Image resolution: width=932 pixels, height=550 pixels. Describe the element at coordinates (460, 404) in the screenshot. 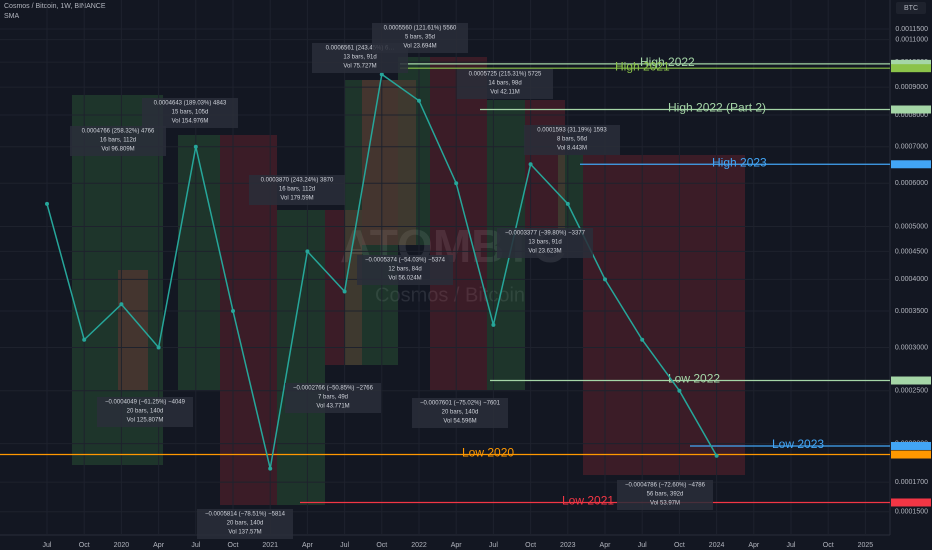

I see `annotation-text: −0.0007601 (−75.02%) −7601` at that location.